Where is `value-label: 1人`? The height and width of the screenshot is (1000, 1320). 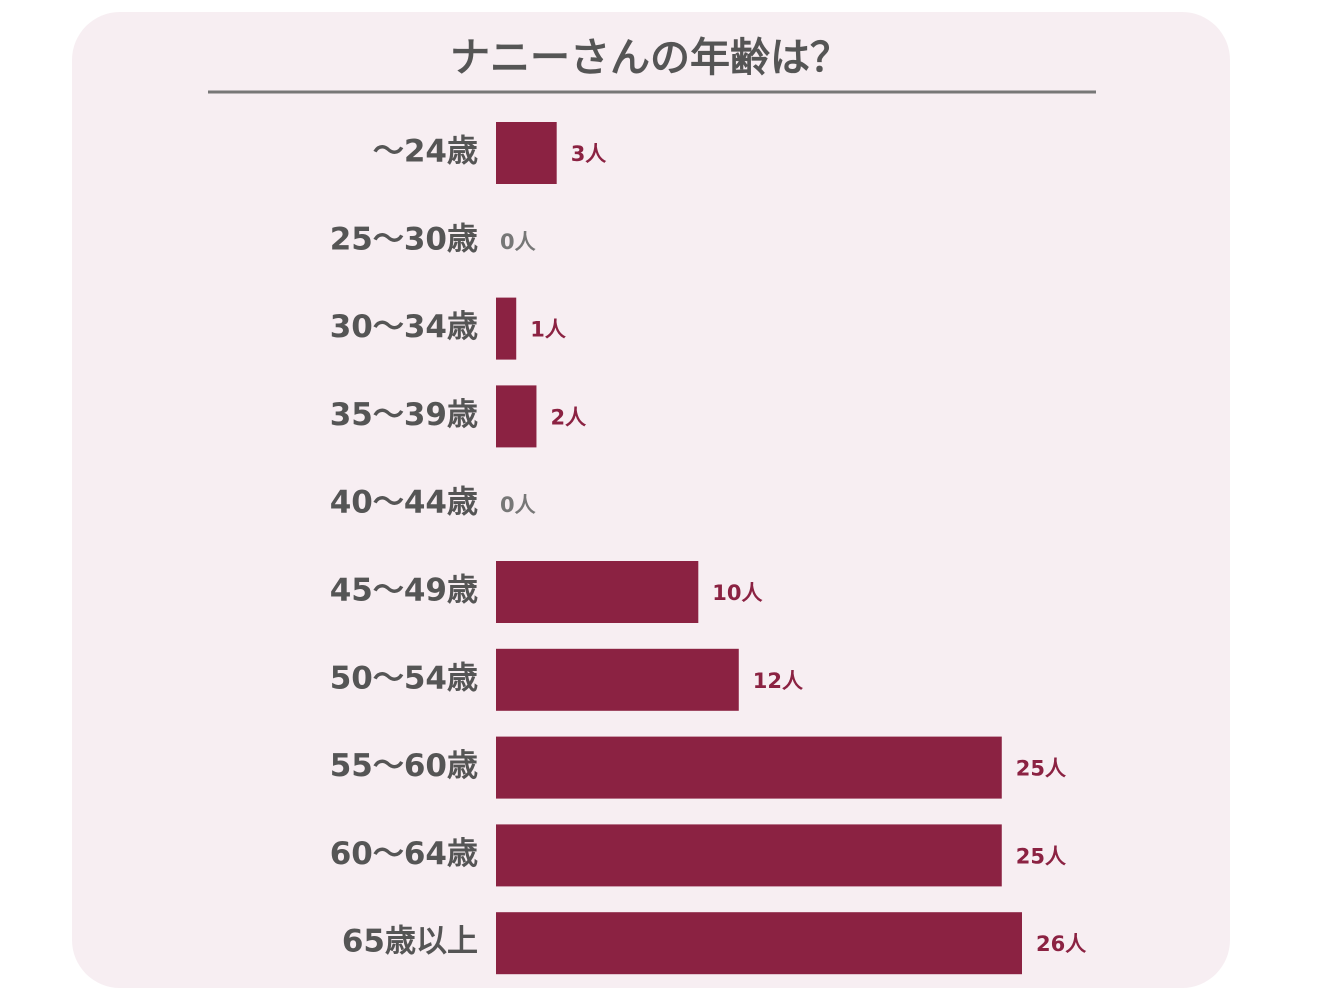
value-label: 1人 is located at coordinates (548, 330).